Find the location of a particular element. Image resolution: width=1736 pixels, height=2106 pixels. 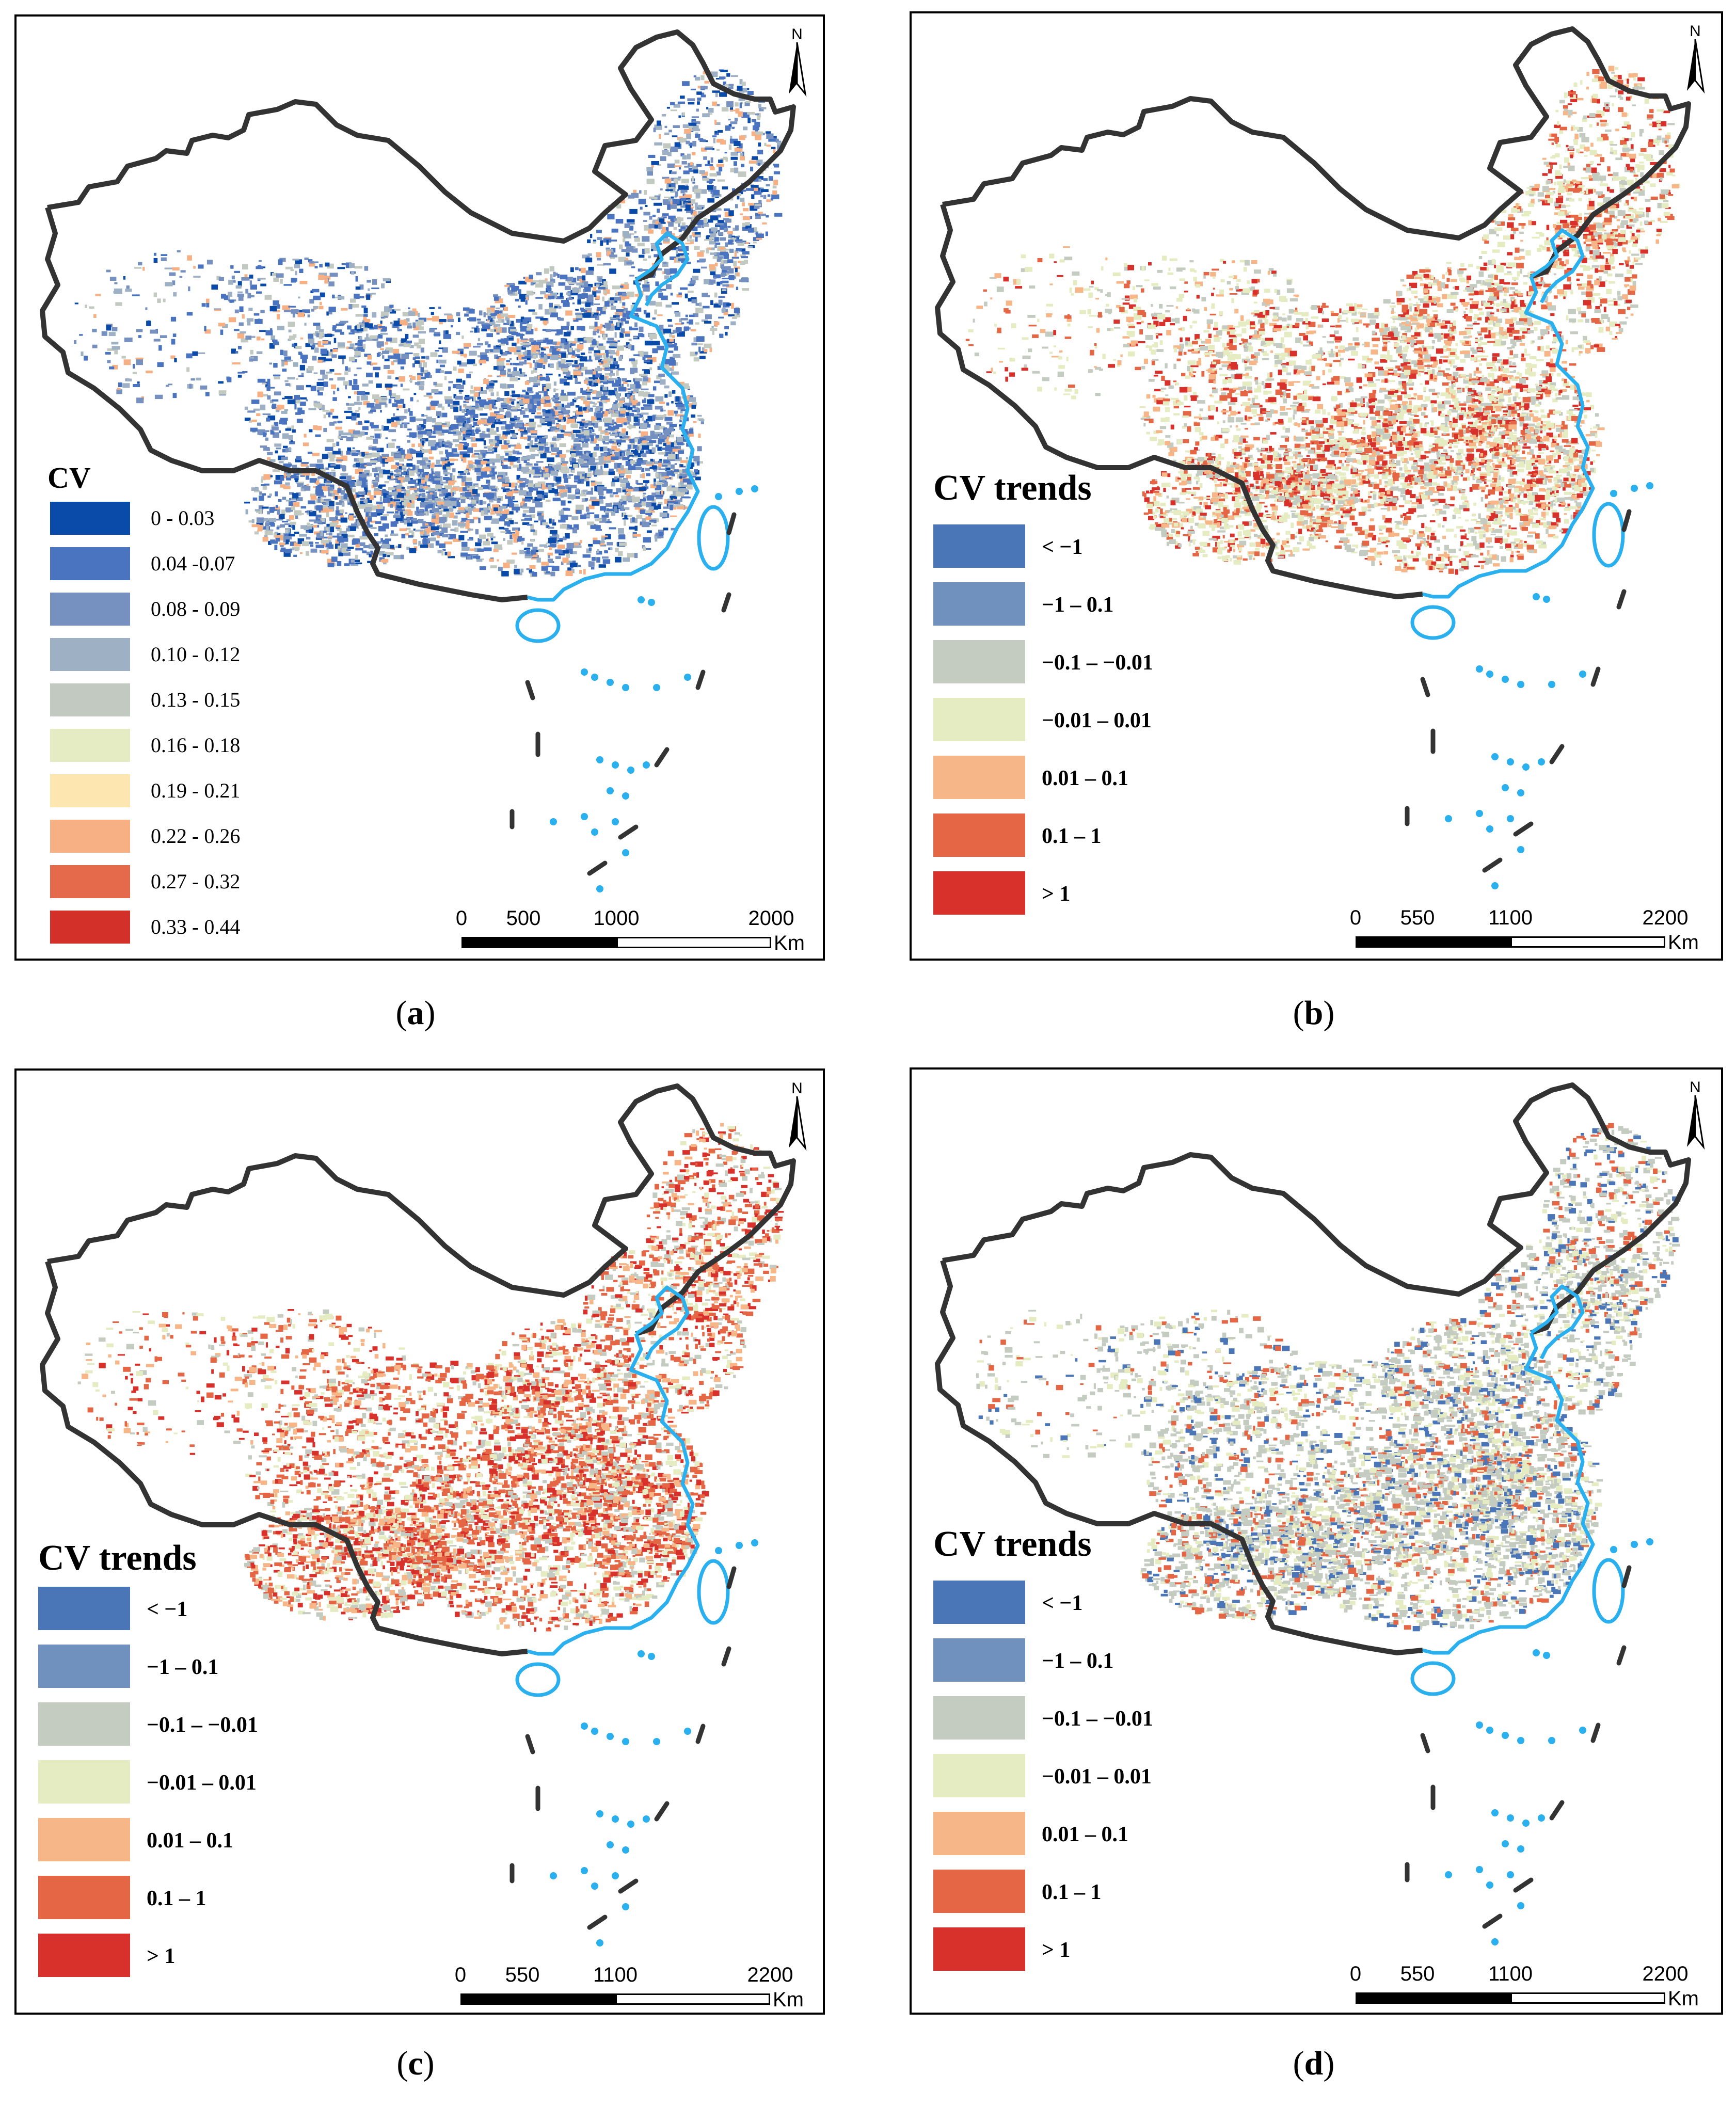

legend-title: CV is located at coordinates (69, 478).